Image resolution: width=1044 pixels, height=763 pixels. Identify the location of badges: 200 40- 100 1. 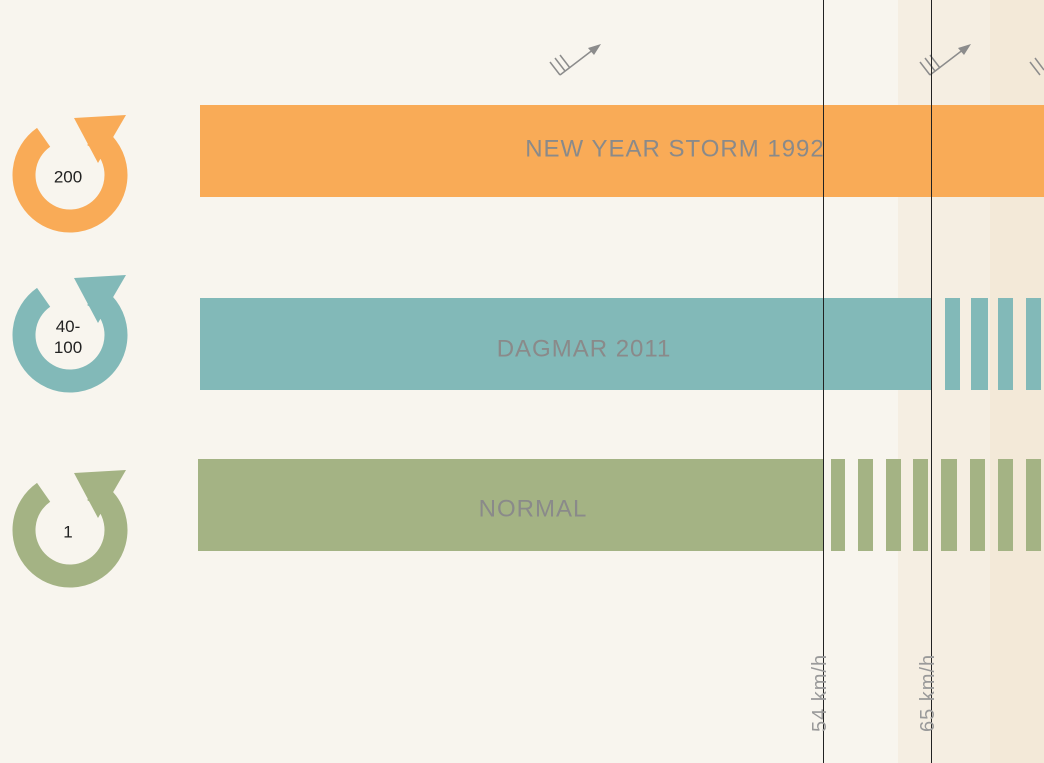
(70, 351).